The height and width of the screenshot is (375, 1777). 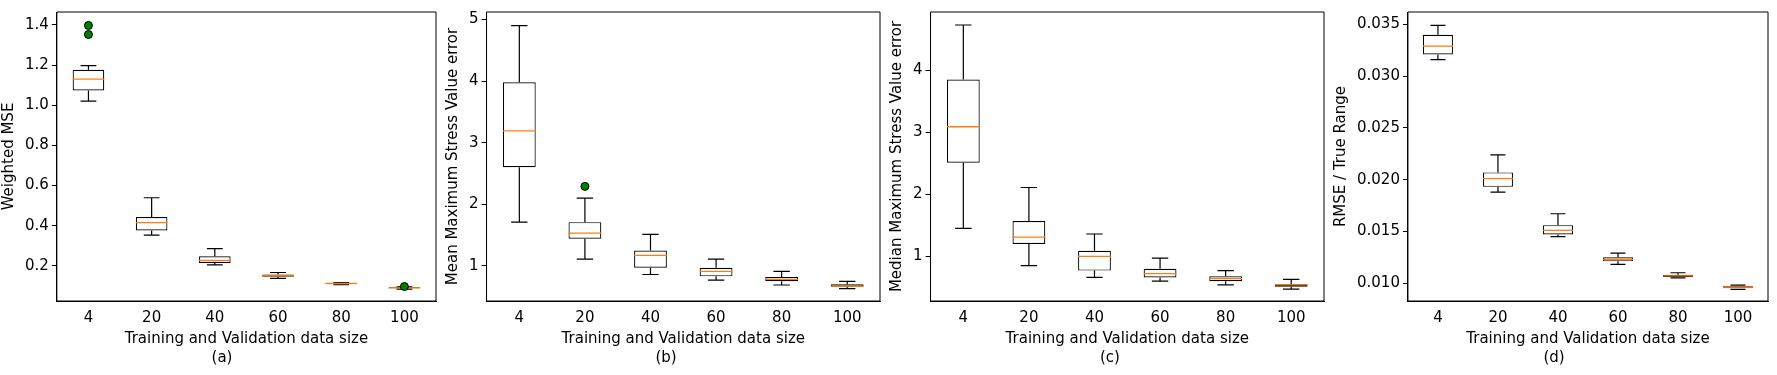 I want to click on y-tick-label: 0.025, so click(x=1378, y=126).